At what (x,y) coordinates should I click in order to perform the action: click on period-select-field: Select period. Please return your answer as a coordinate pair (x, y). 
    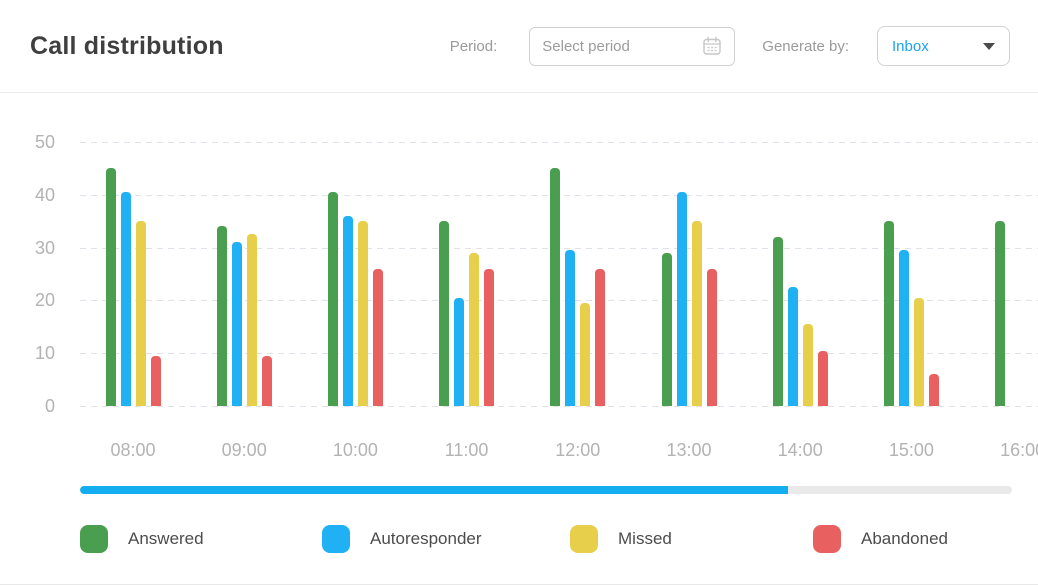
    Looking at the image, I should click on (632, 46).